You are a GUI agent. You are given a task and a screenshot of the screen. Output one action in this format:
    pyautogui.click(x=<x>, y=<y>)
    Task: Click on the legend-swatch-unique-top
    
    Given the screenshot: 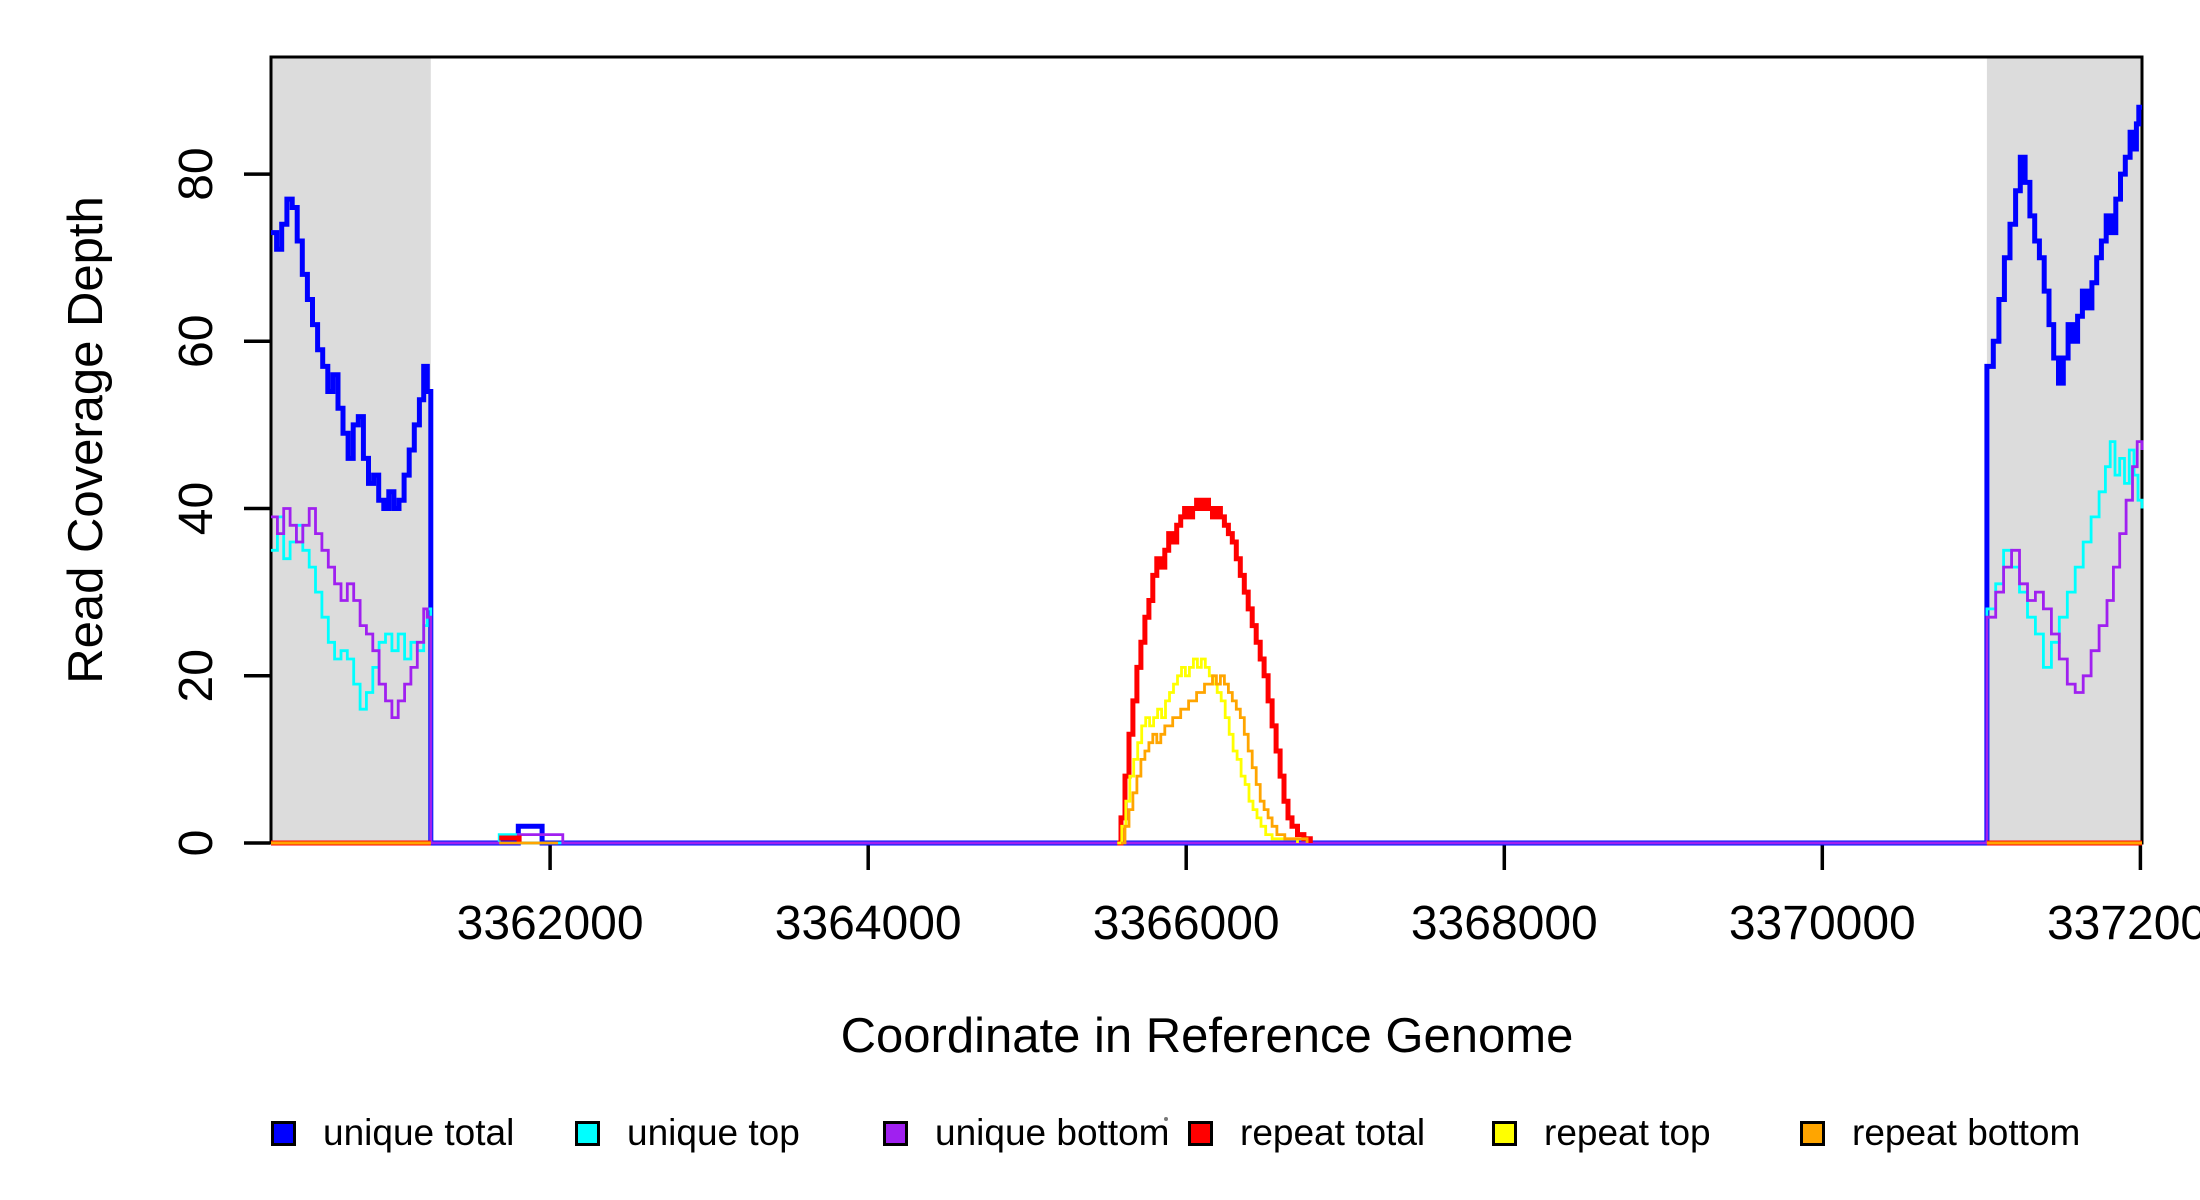 What is the action you would take?
    pyautogui.click(x=587, y=1133)
    